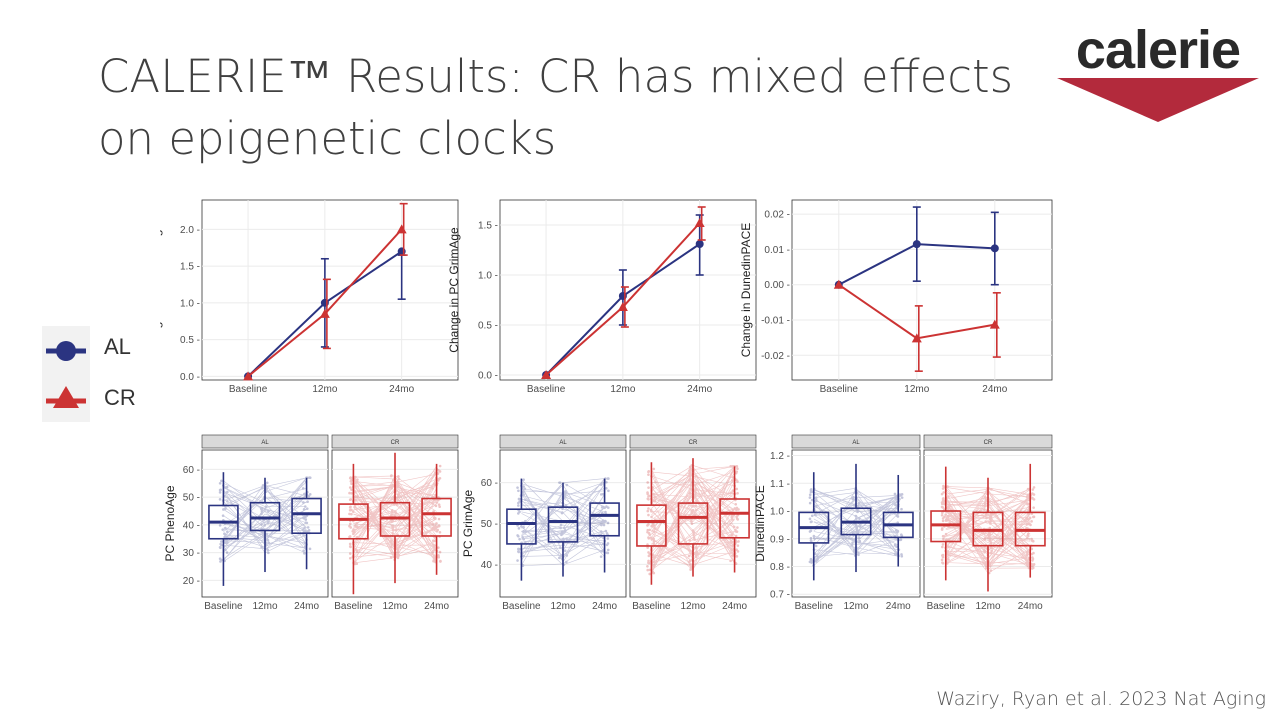 The width and height of the screenshot is (1280, 720). What do you see at coordinates (191, 470) in the screenshot?
I see `y-tick-label-phenoage-box-4: 60 -` at bounding box center [191, 470].